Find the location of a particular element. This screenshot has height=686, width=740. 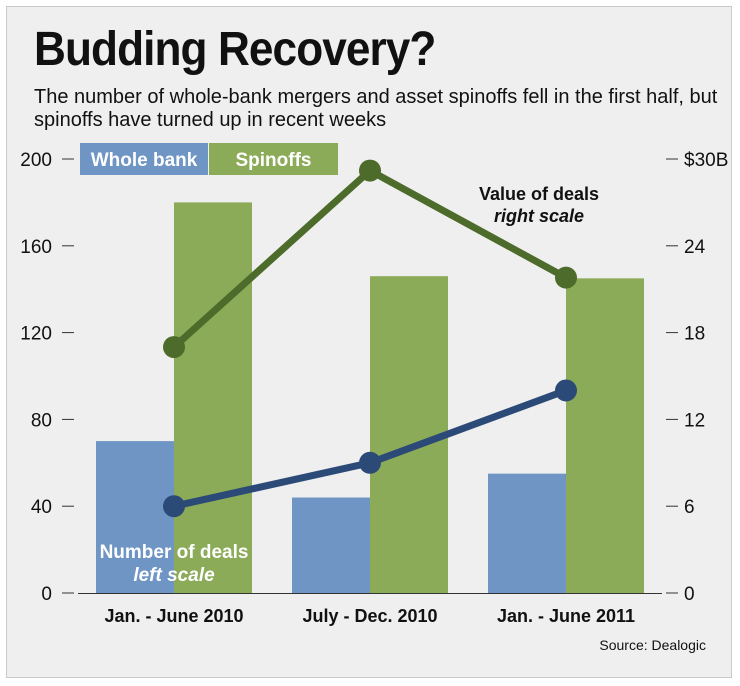

legend-swatch-whole-bank is located at coordinates (144, 159).